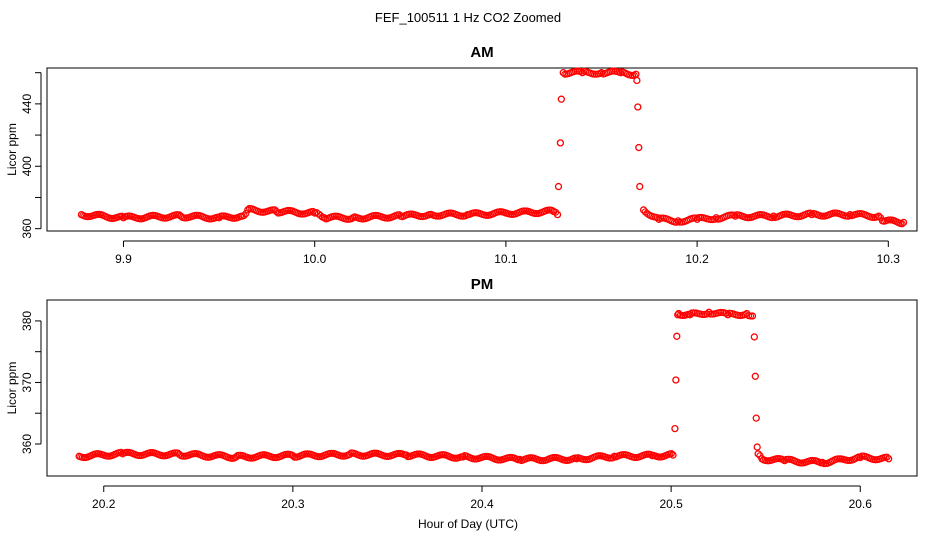  What do you see at coordinates (27, 104) in the screenshot?
I see `y-tick-label: 440` at bounding box center [27, 104].